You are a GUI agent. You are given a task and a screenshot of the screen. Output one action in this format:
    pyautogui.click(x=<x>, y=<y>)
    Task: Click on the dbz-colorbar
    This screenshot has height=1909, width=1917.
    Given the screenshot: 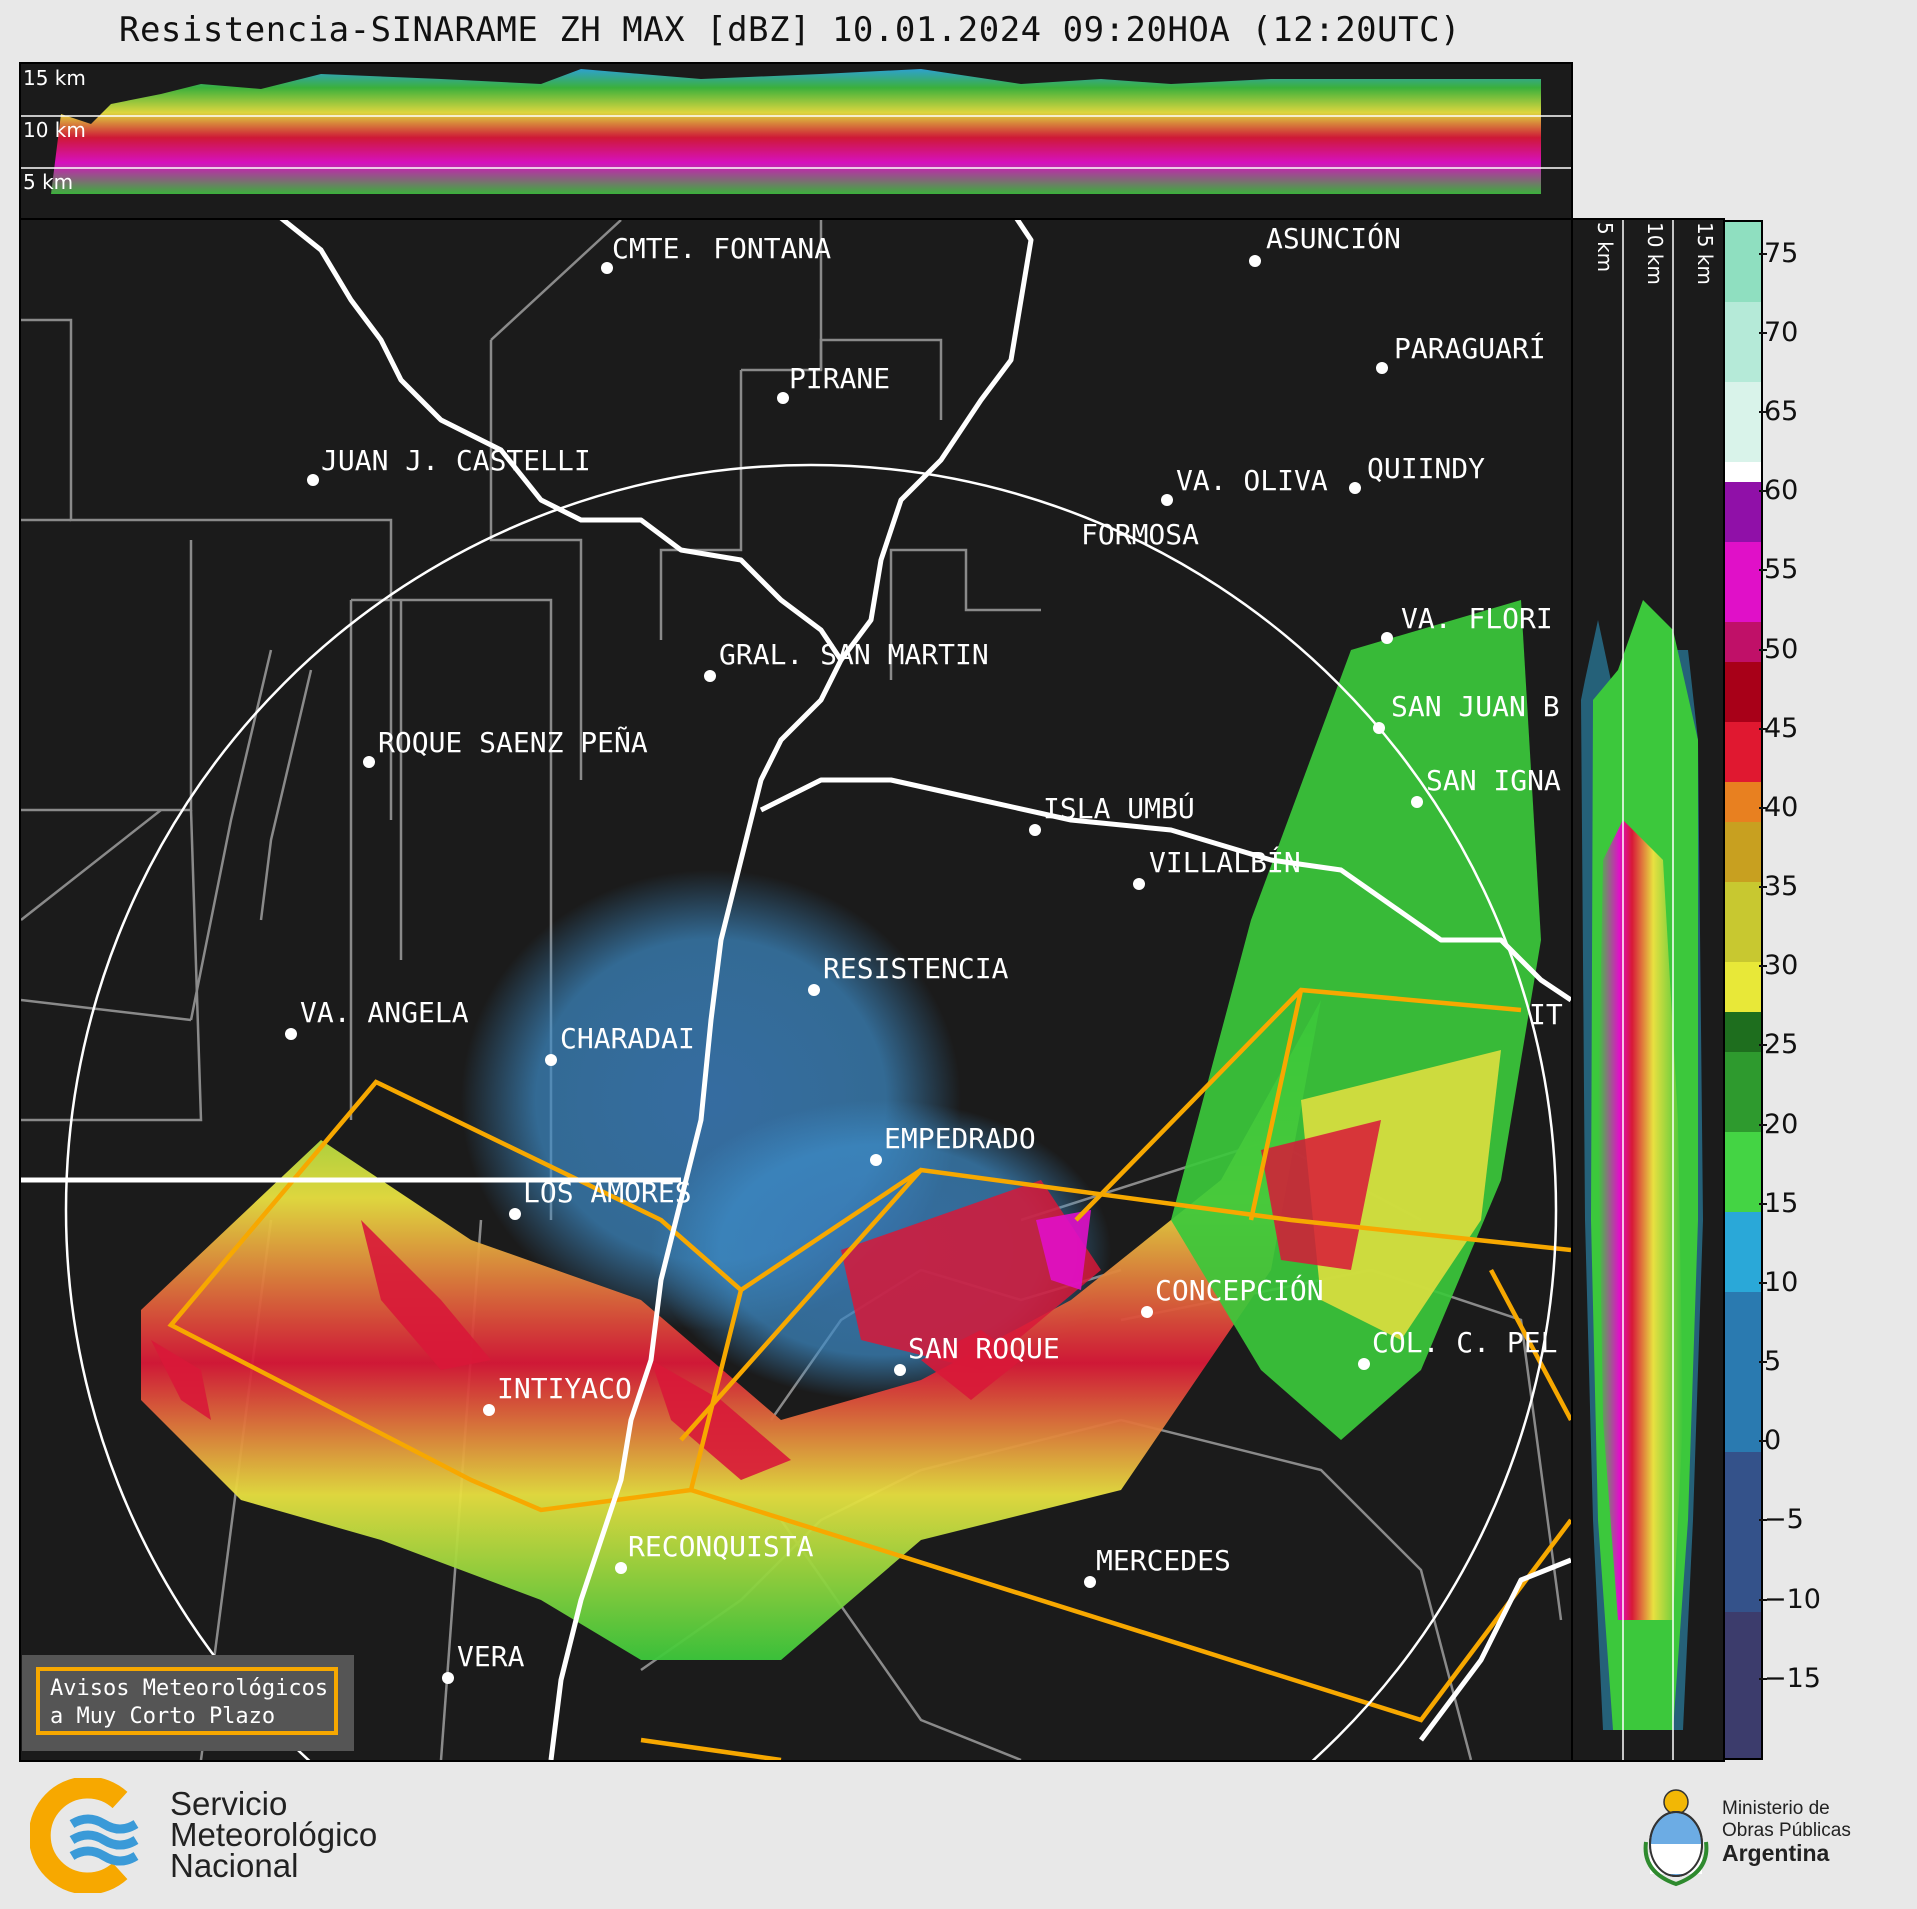 What is the action you would take?
    pyautogui.click(x=1743, y=990)
    